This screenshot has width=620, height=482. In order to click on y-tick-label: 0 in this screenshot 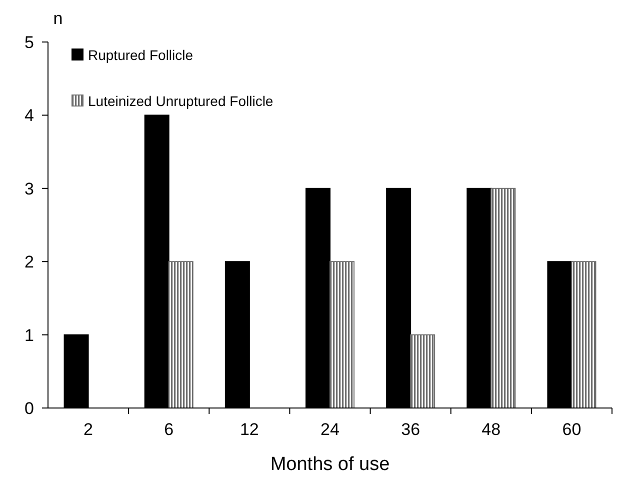, I will do `click(29, 408)`.